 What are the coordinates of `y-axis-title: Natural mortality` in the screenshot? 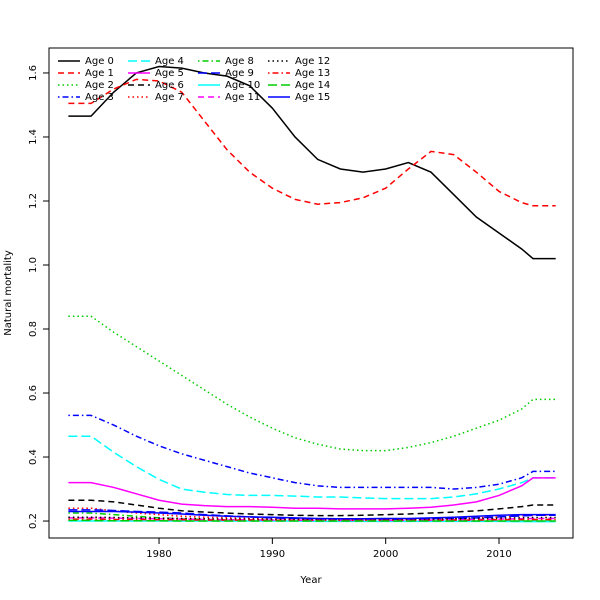 It's located at (8, 293).